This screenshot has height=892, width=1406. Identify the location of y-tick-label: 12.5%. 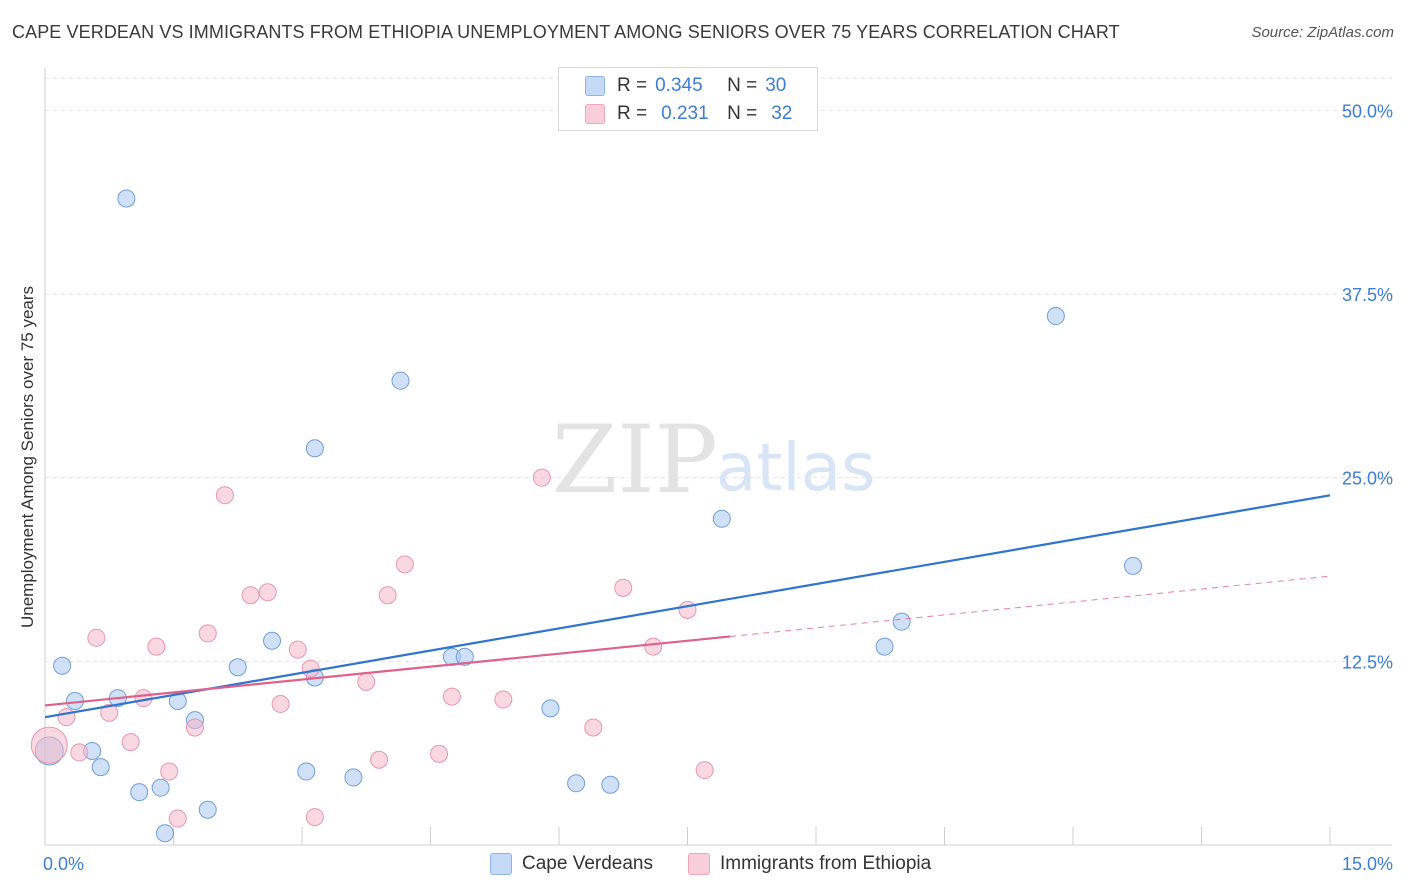
(1367, 662).